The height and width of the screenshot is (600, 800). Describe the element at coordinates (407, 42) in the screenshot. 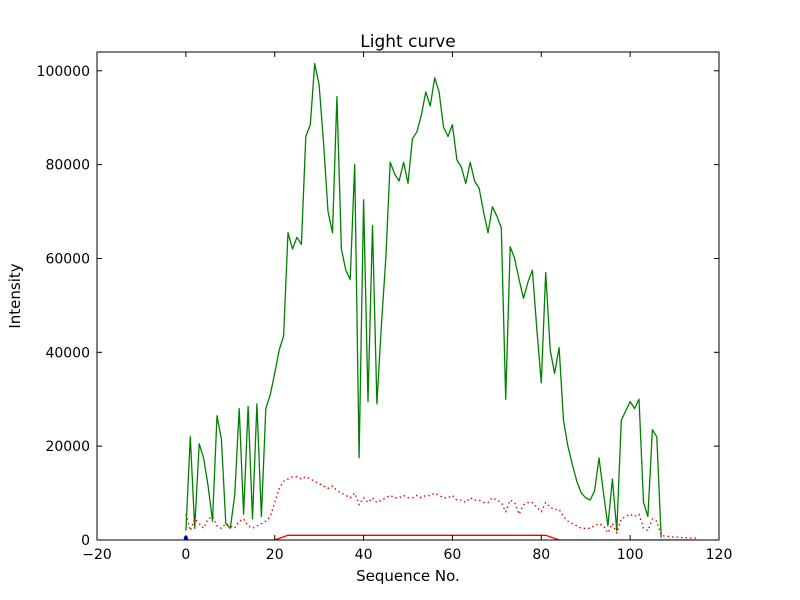

I see `chart-title: Light curve` at that location.